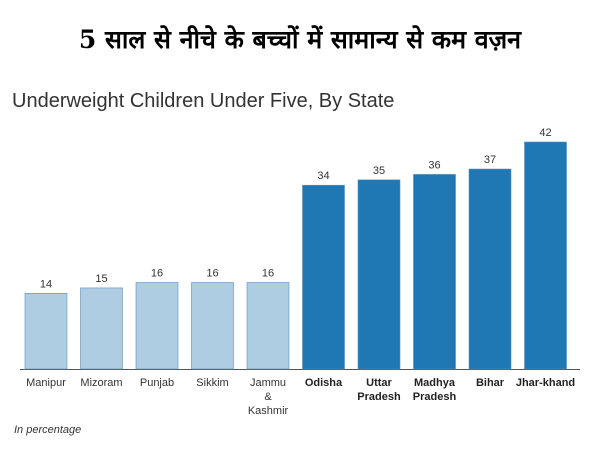 Image resolution: width=600 pixels, height=450 pixels. Describe the element at coordinates (46, 284) in the screenshot. I see `data-label: 14` at that location.